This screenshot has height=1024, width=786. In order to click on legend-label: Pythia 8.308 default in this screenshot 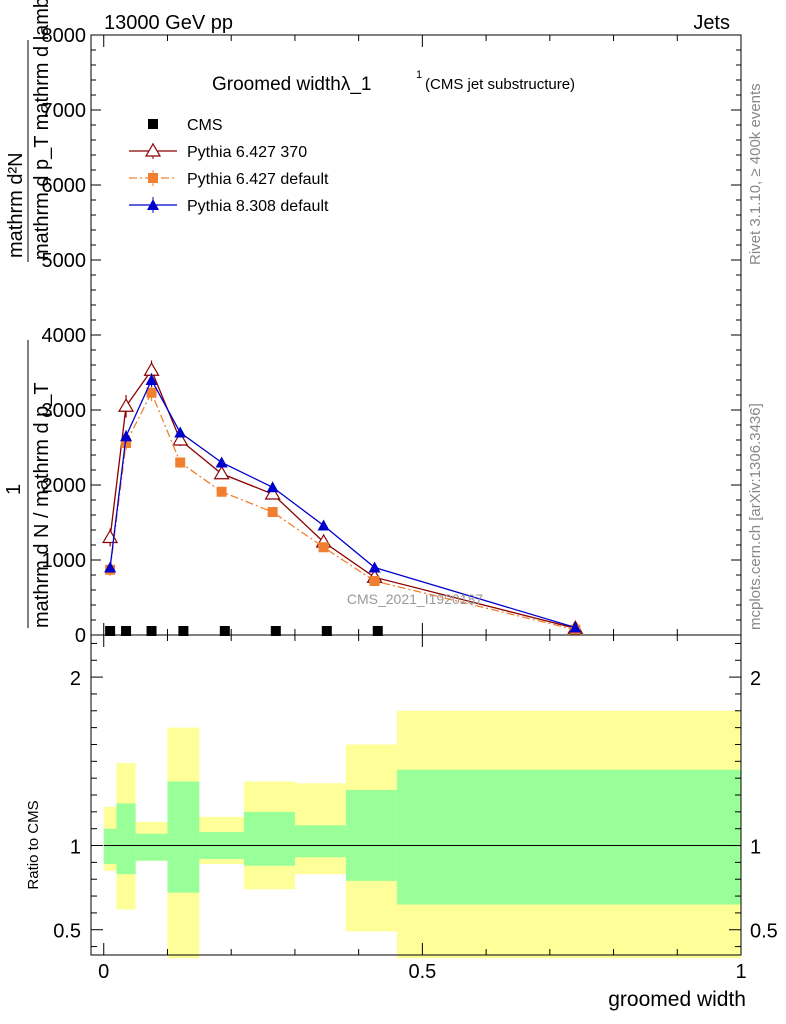, I will do `click(258, 206)`.